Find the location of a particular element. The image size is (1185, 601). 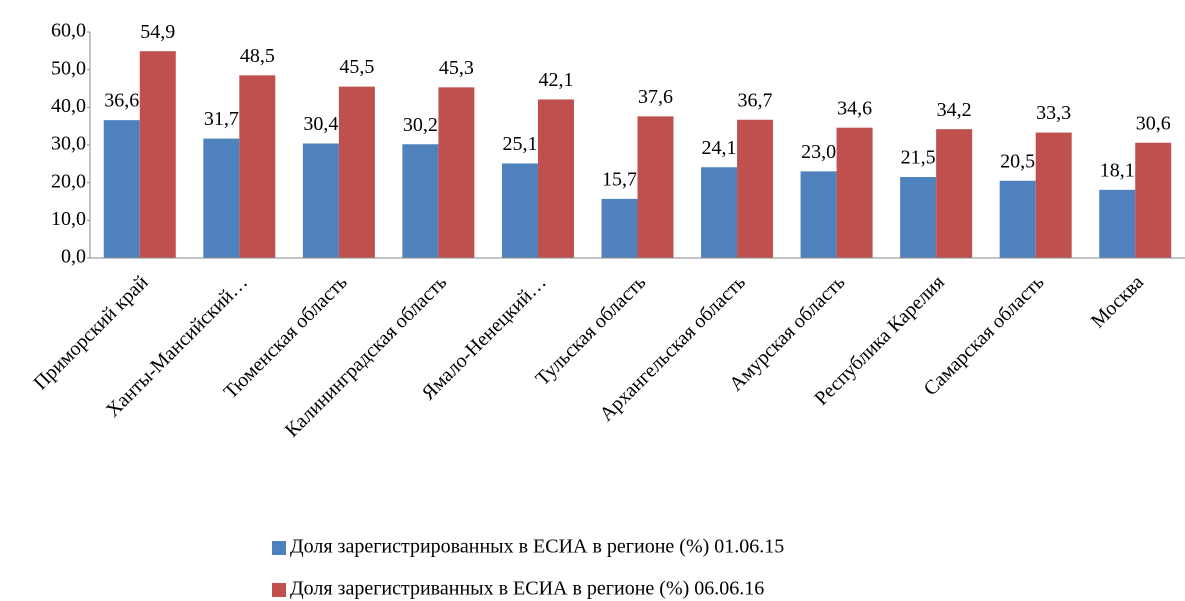

data-label: 24,1 is located at coordinates (719, 148).